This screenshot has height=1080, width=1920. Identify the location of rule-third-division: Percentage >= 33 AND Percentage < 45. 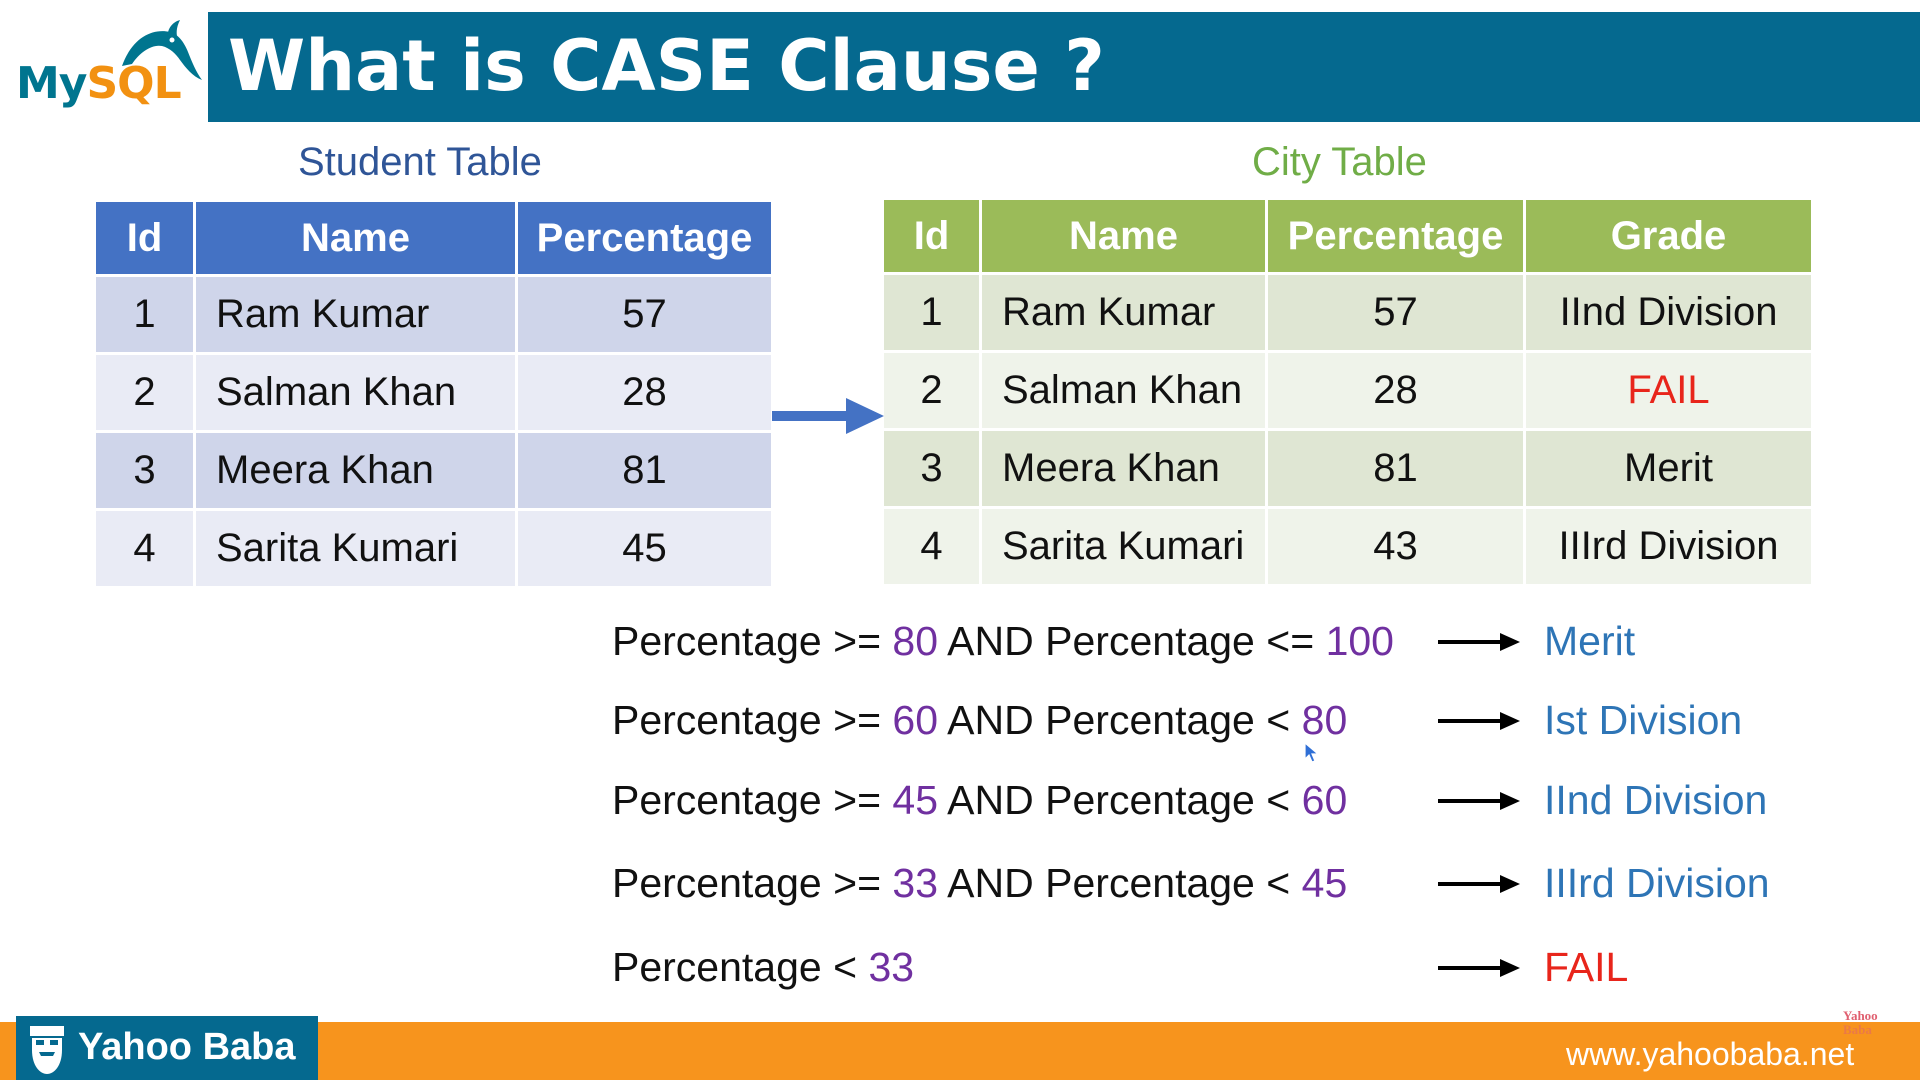
(979, 883).